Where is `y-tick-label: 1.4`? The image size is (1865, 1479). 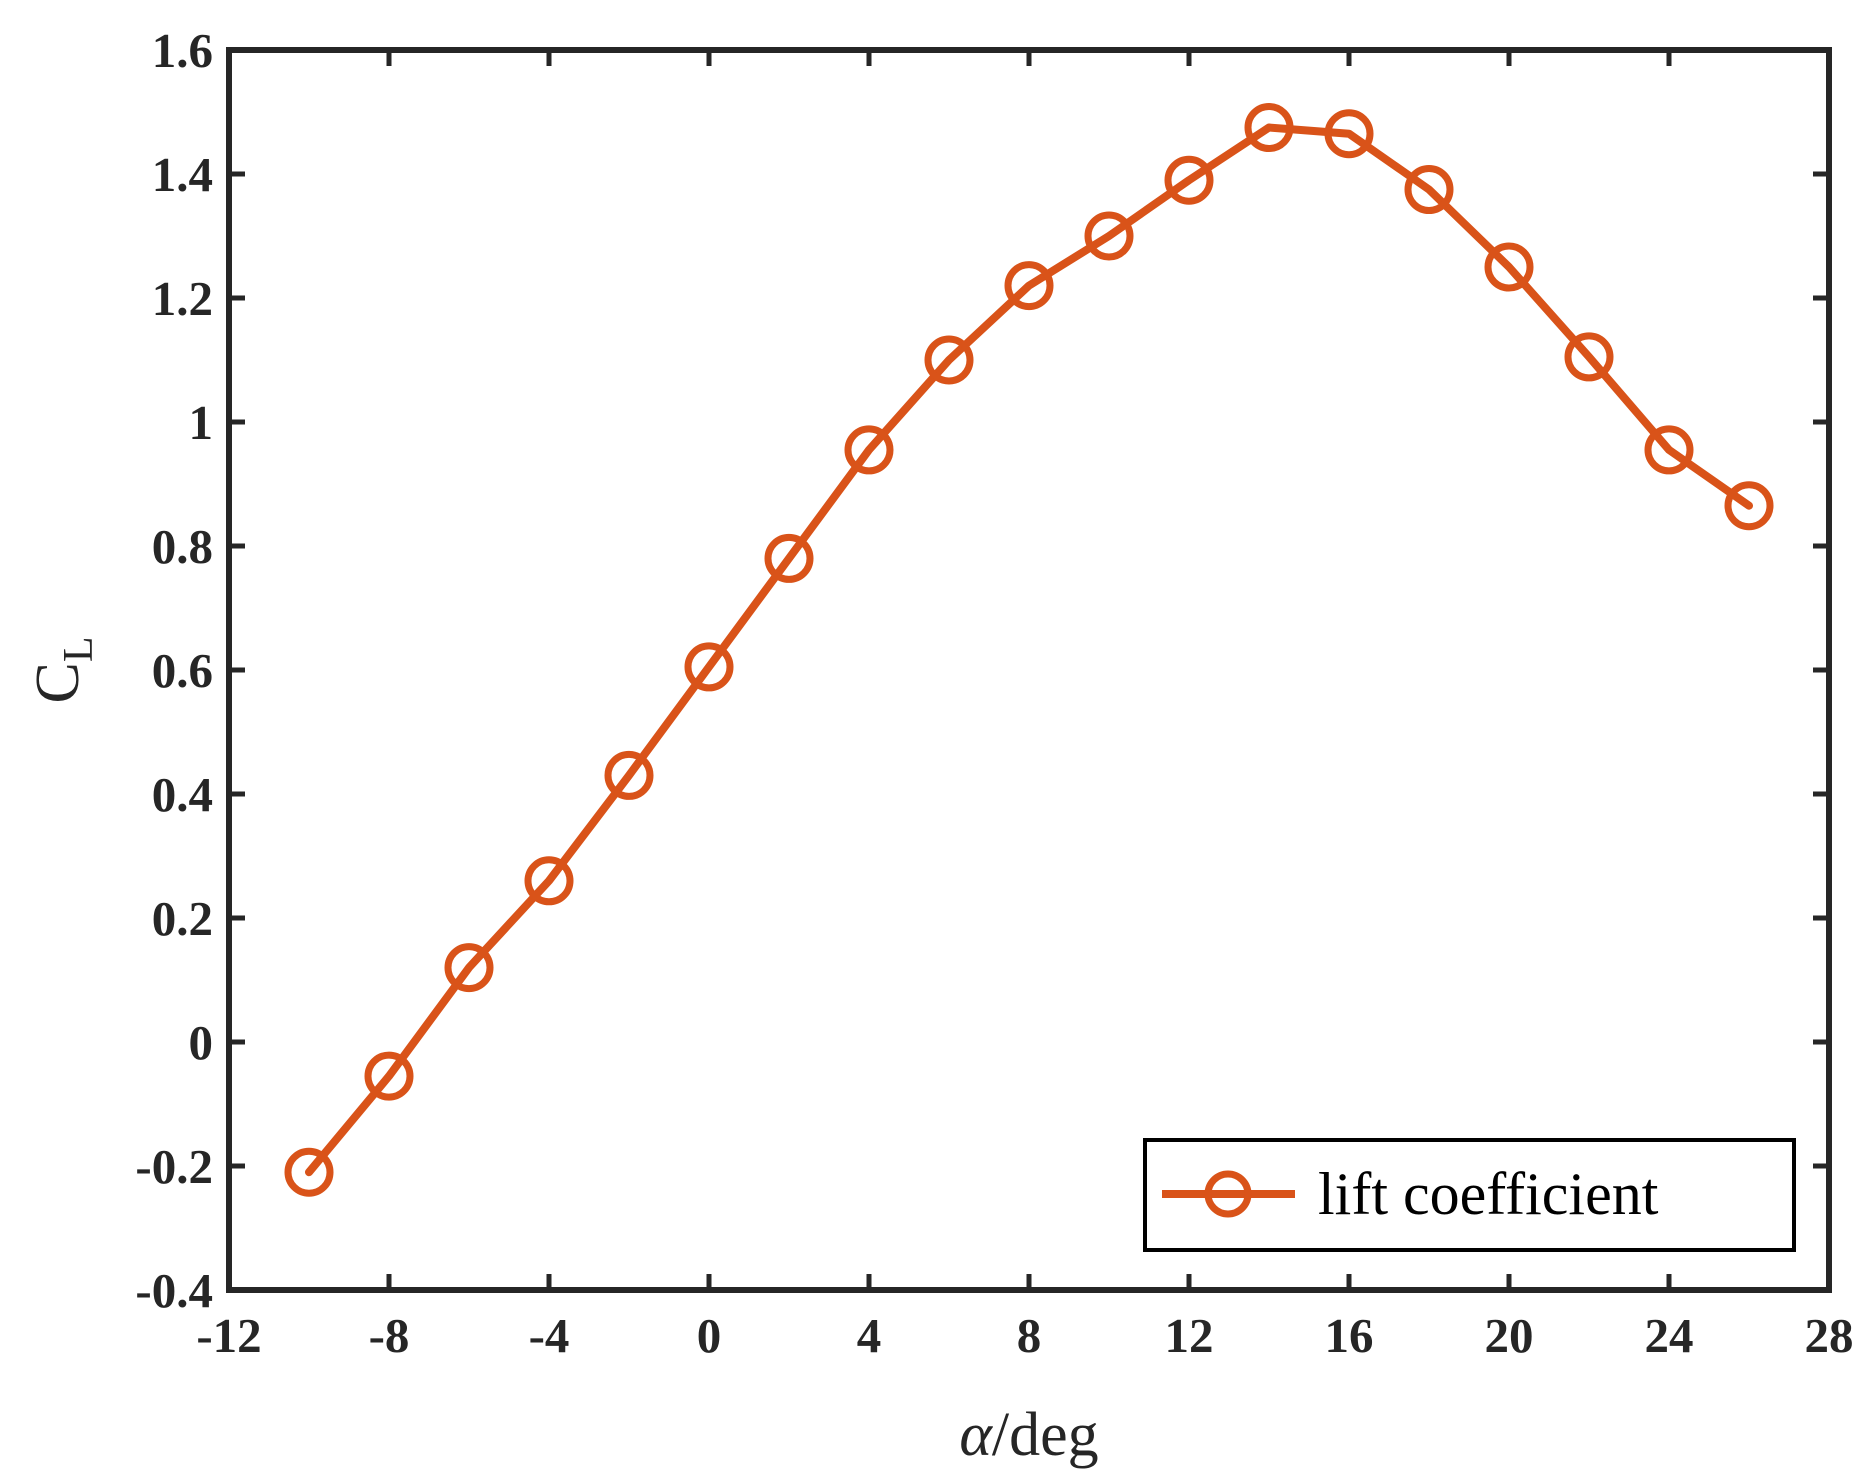 y-tick-label: 1.4 is located at coordinates (182, 174).